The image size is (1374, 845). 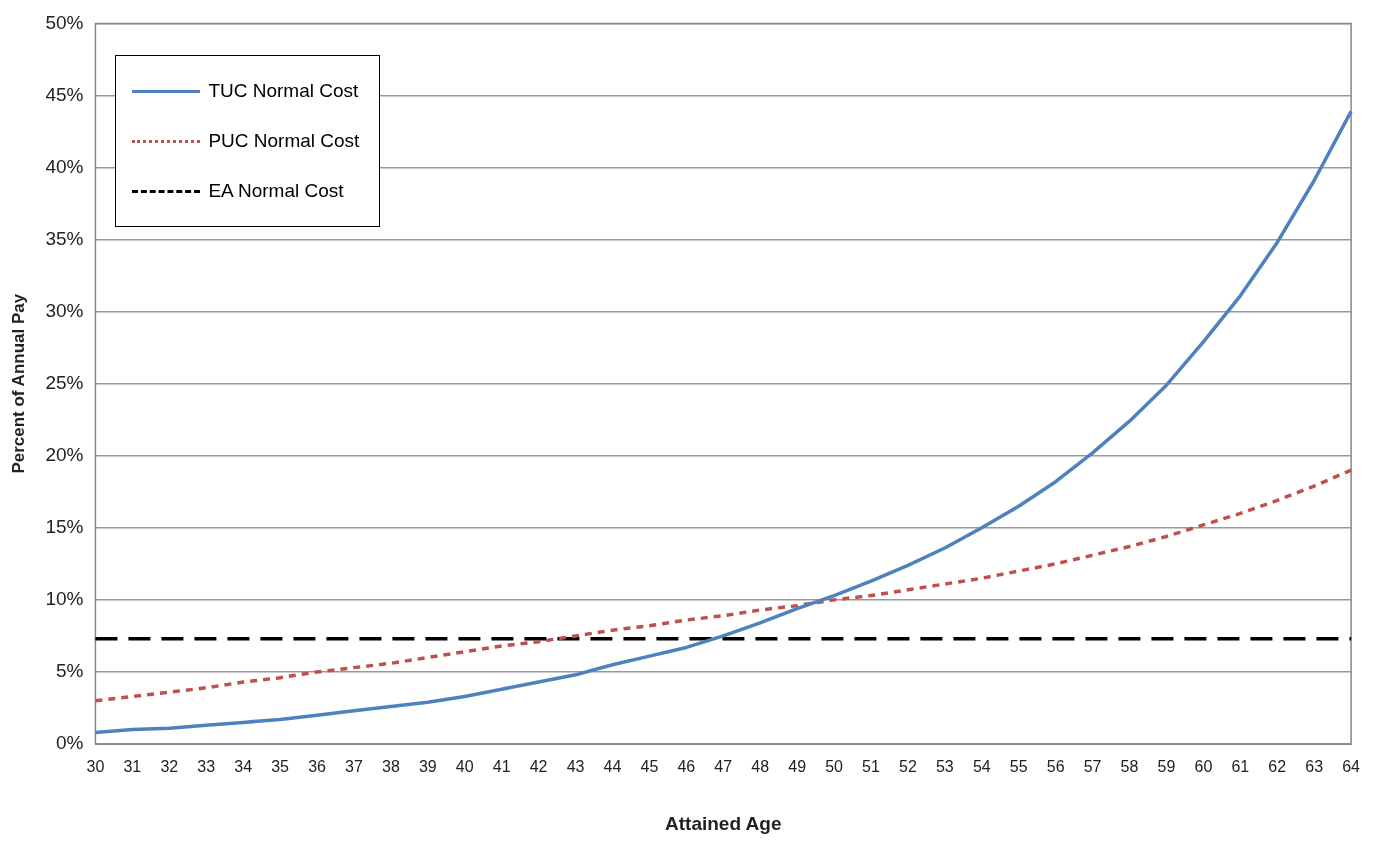 I want to click on x-tick-label: 33, so click(x=206, y=767).